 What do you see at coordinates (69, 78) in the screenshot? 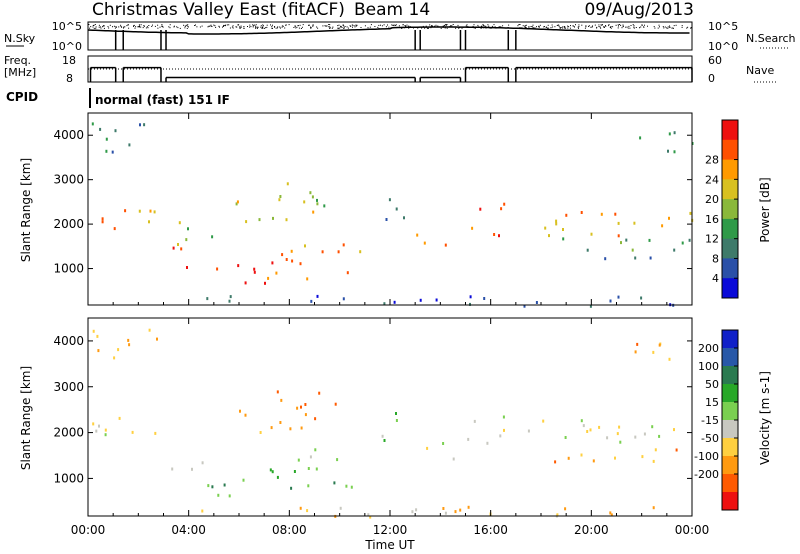
I see `freq-tick-bottom: 8` at bounding box center [69, 78].